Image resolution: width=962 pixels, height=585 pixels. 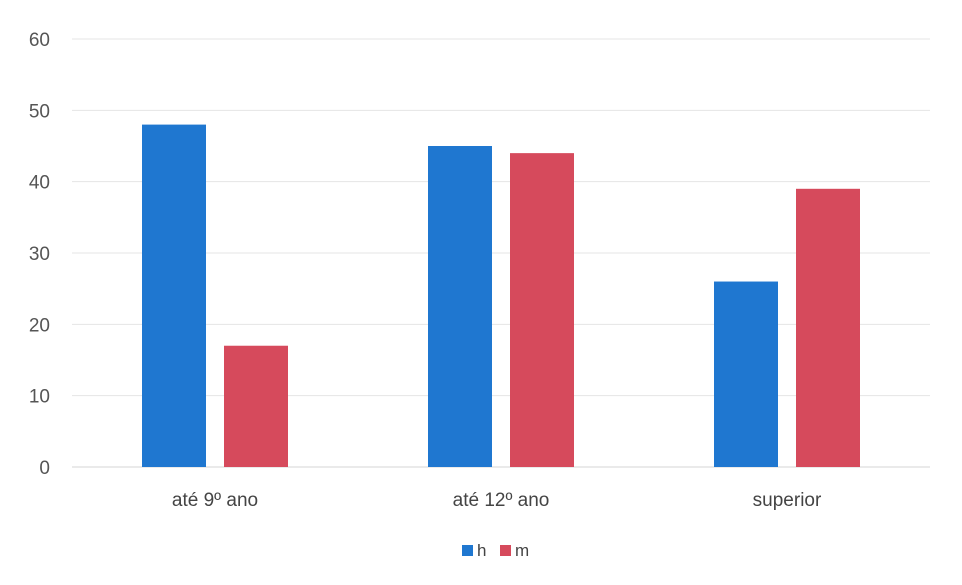 I want to click on x-tick-label: até 9º ano, so click(x=215, y=500).